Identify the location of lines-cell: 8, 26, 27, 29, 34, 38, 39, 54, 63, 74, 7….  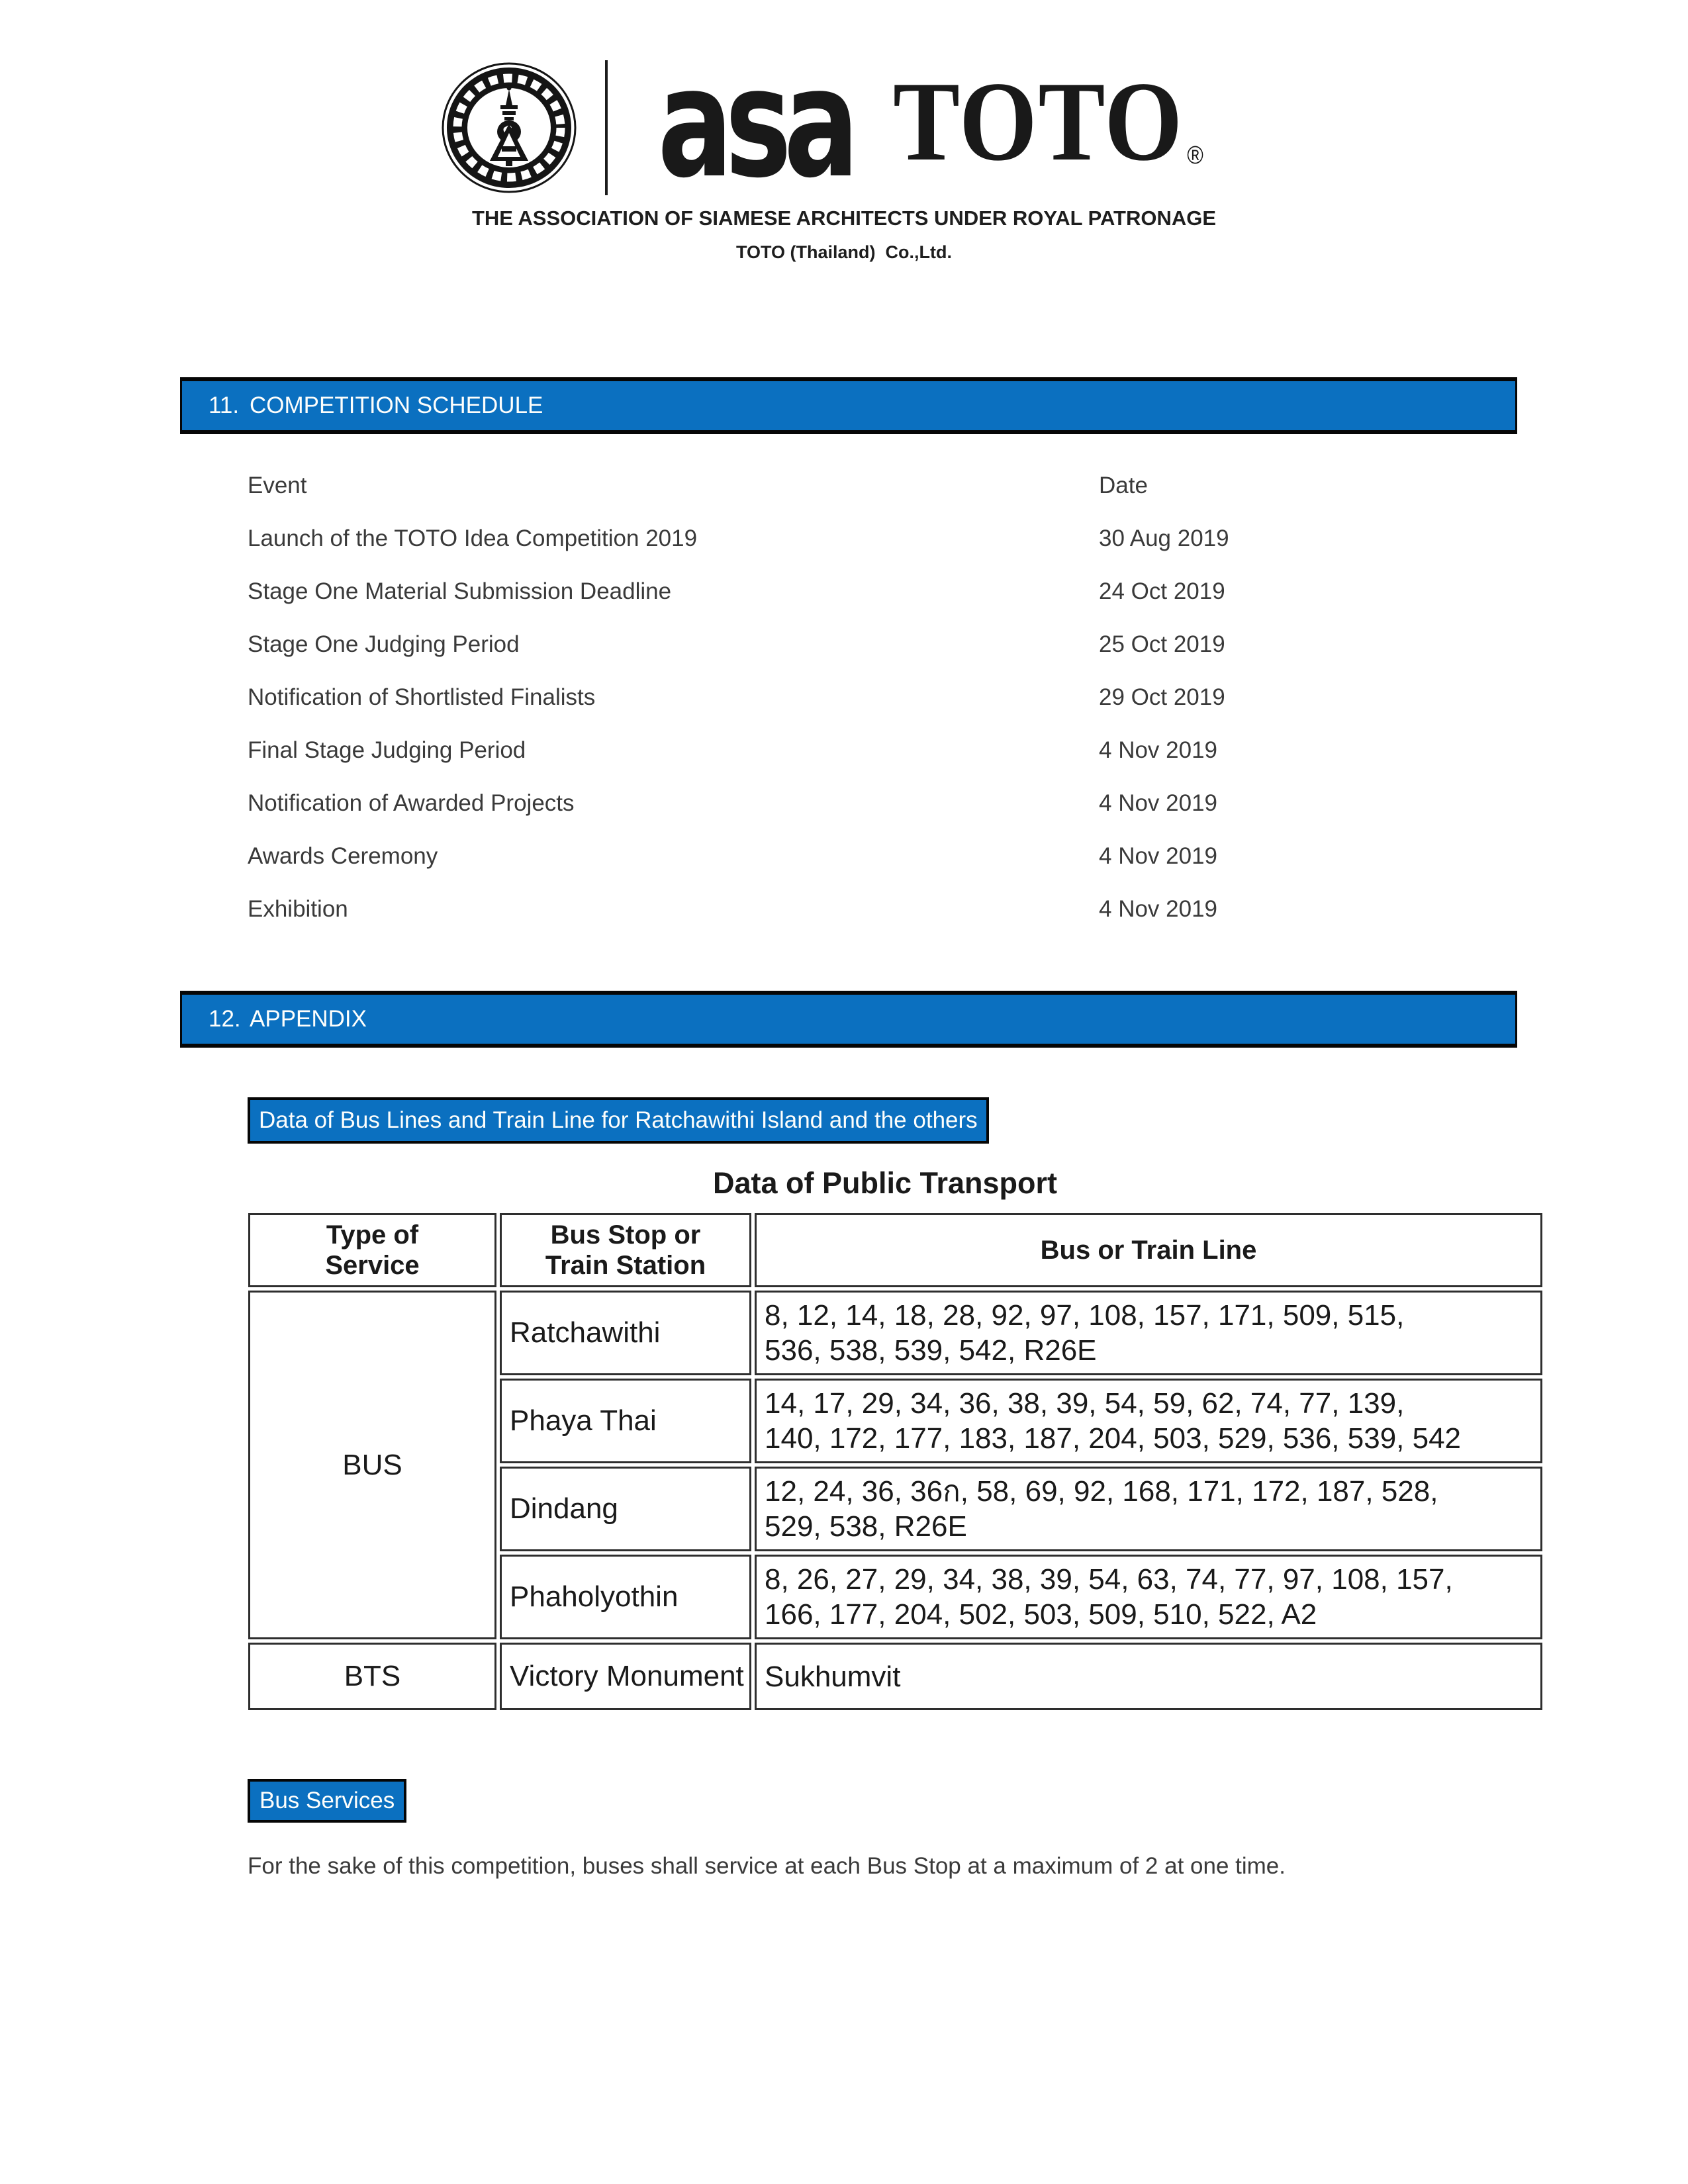
(1148, 1597).